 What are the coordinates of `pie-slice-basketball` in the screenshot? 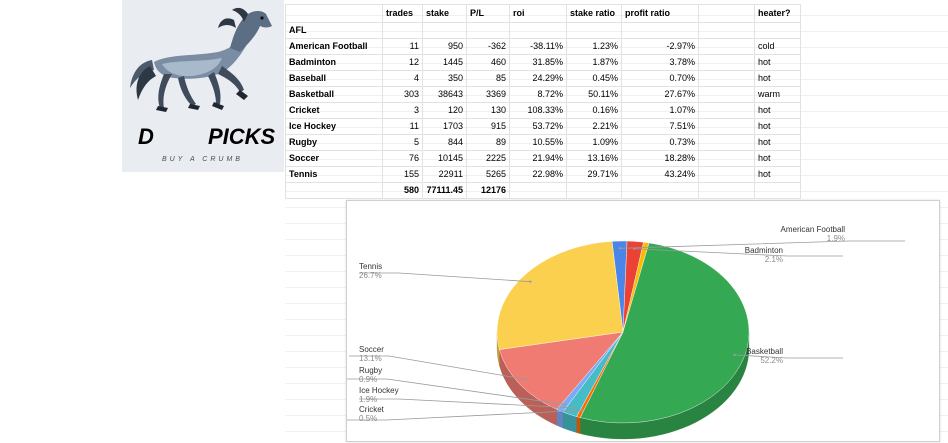 It's located at (664, 333).